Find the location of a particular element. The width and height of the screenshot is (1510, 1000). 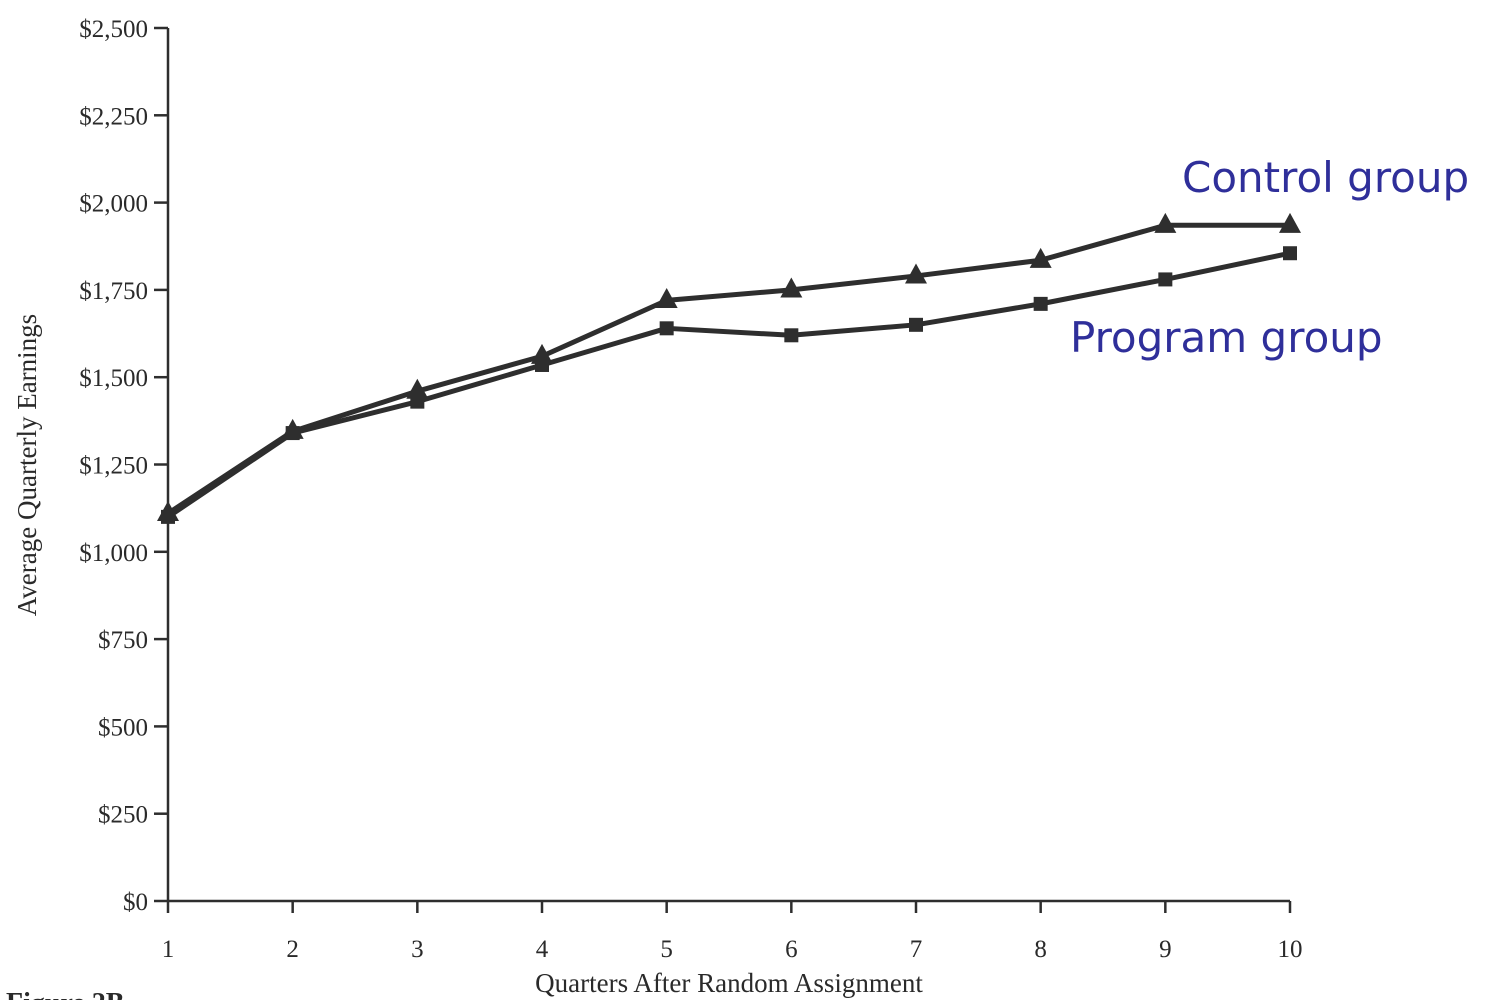

y-tick-label: $1,750 is located at coordinates (113, 291).